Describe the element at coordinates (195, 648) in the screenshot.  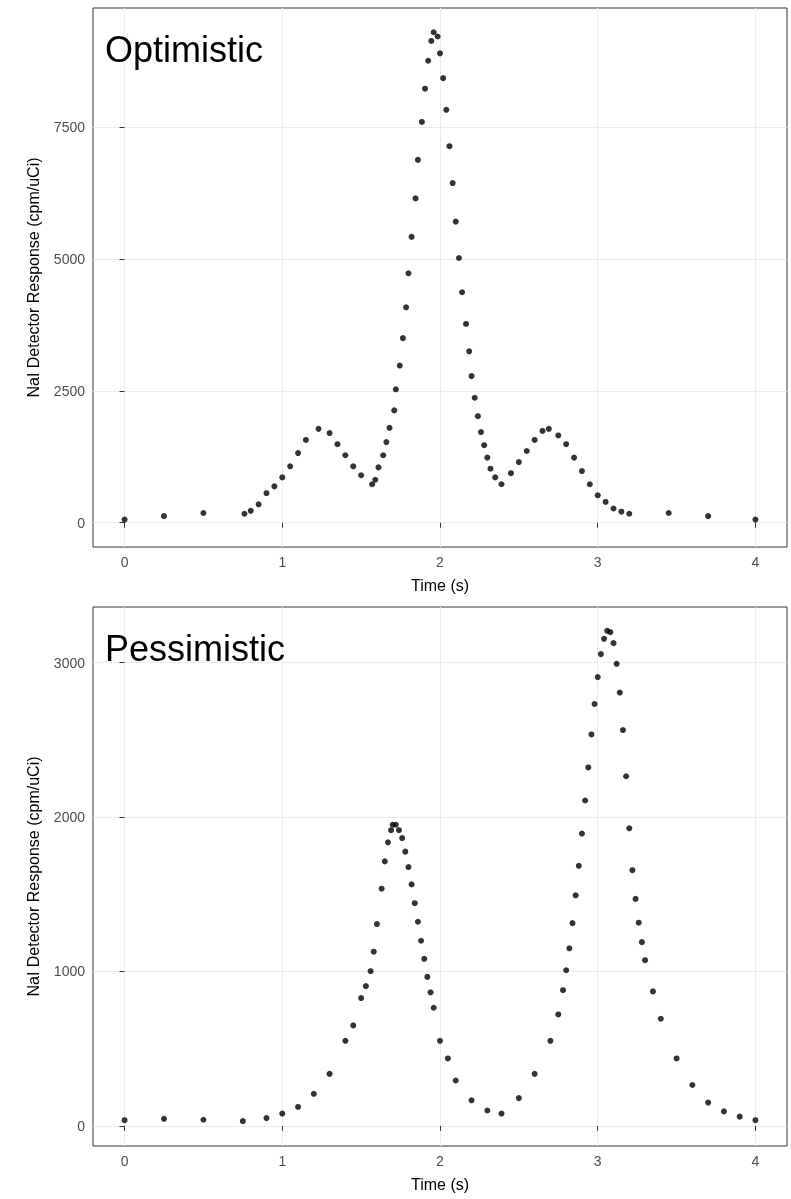
I see `text: Pessimistic` at that location.